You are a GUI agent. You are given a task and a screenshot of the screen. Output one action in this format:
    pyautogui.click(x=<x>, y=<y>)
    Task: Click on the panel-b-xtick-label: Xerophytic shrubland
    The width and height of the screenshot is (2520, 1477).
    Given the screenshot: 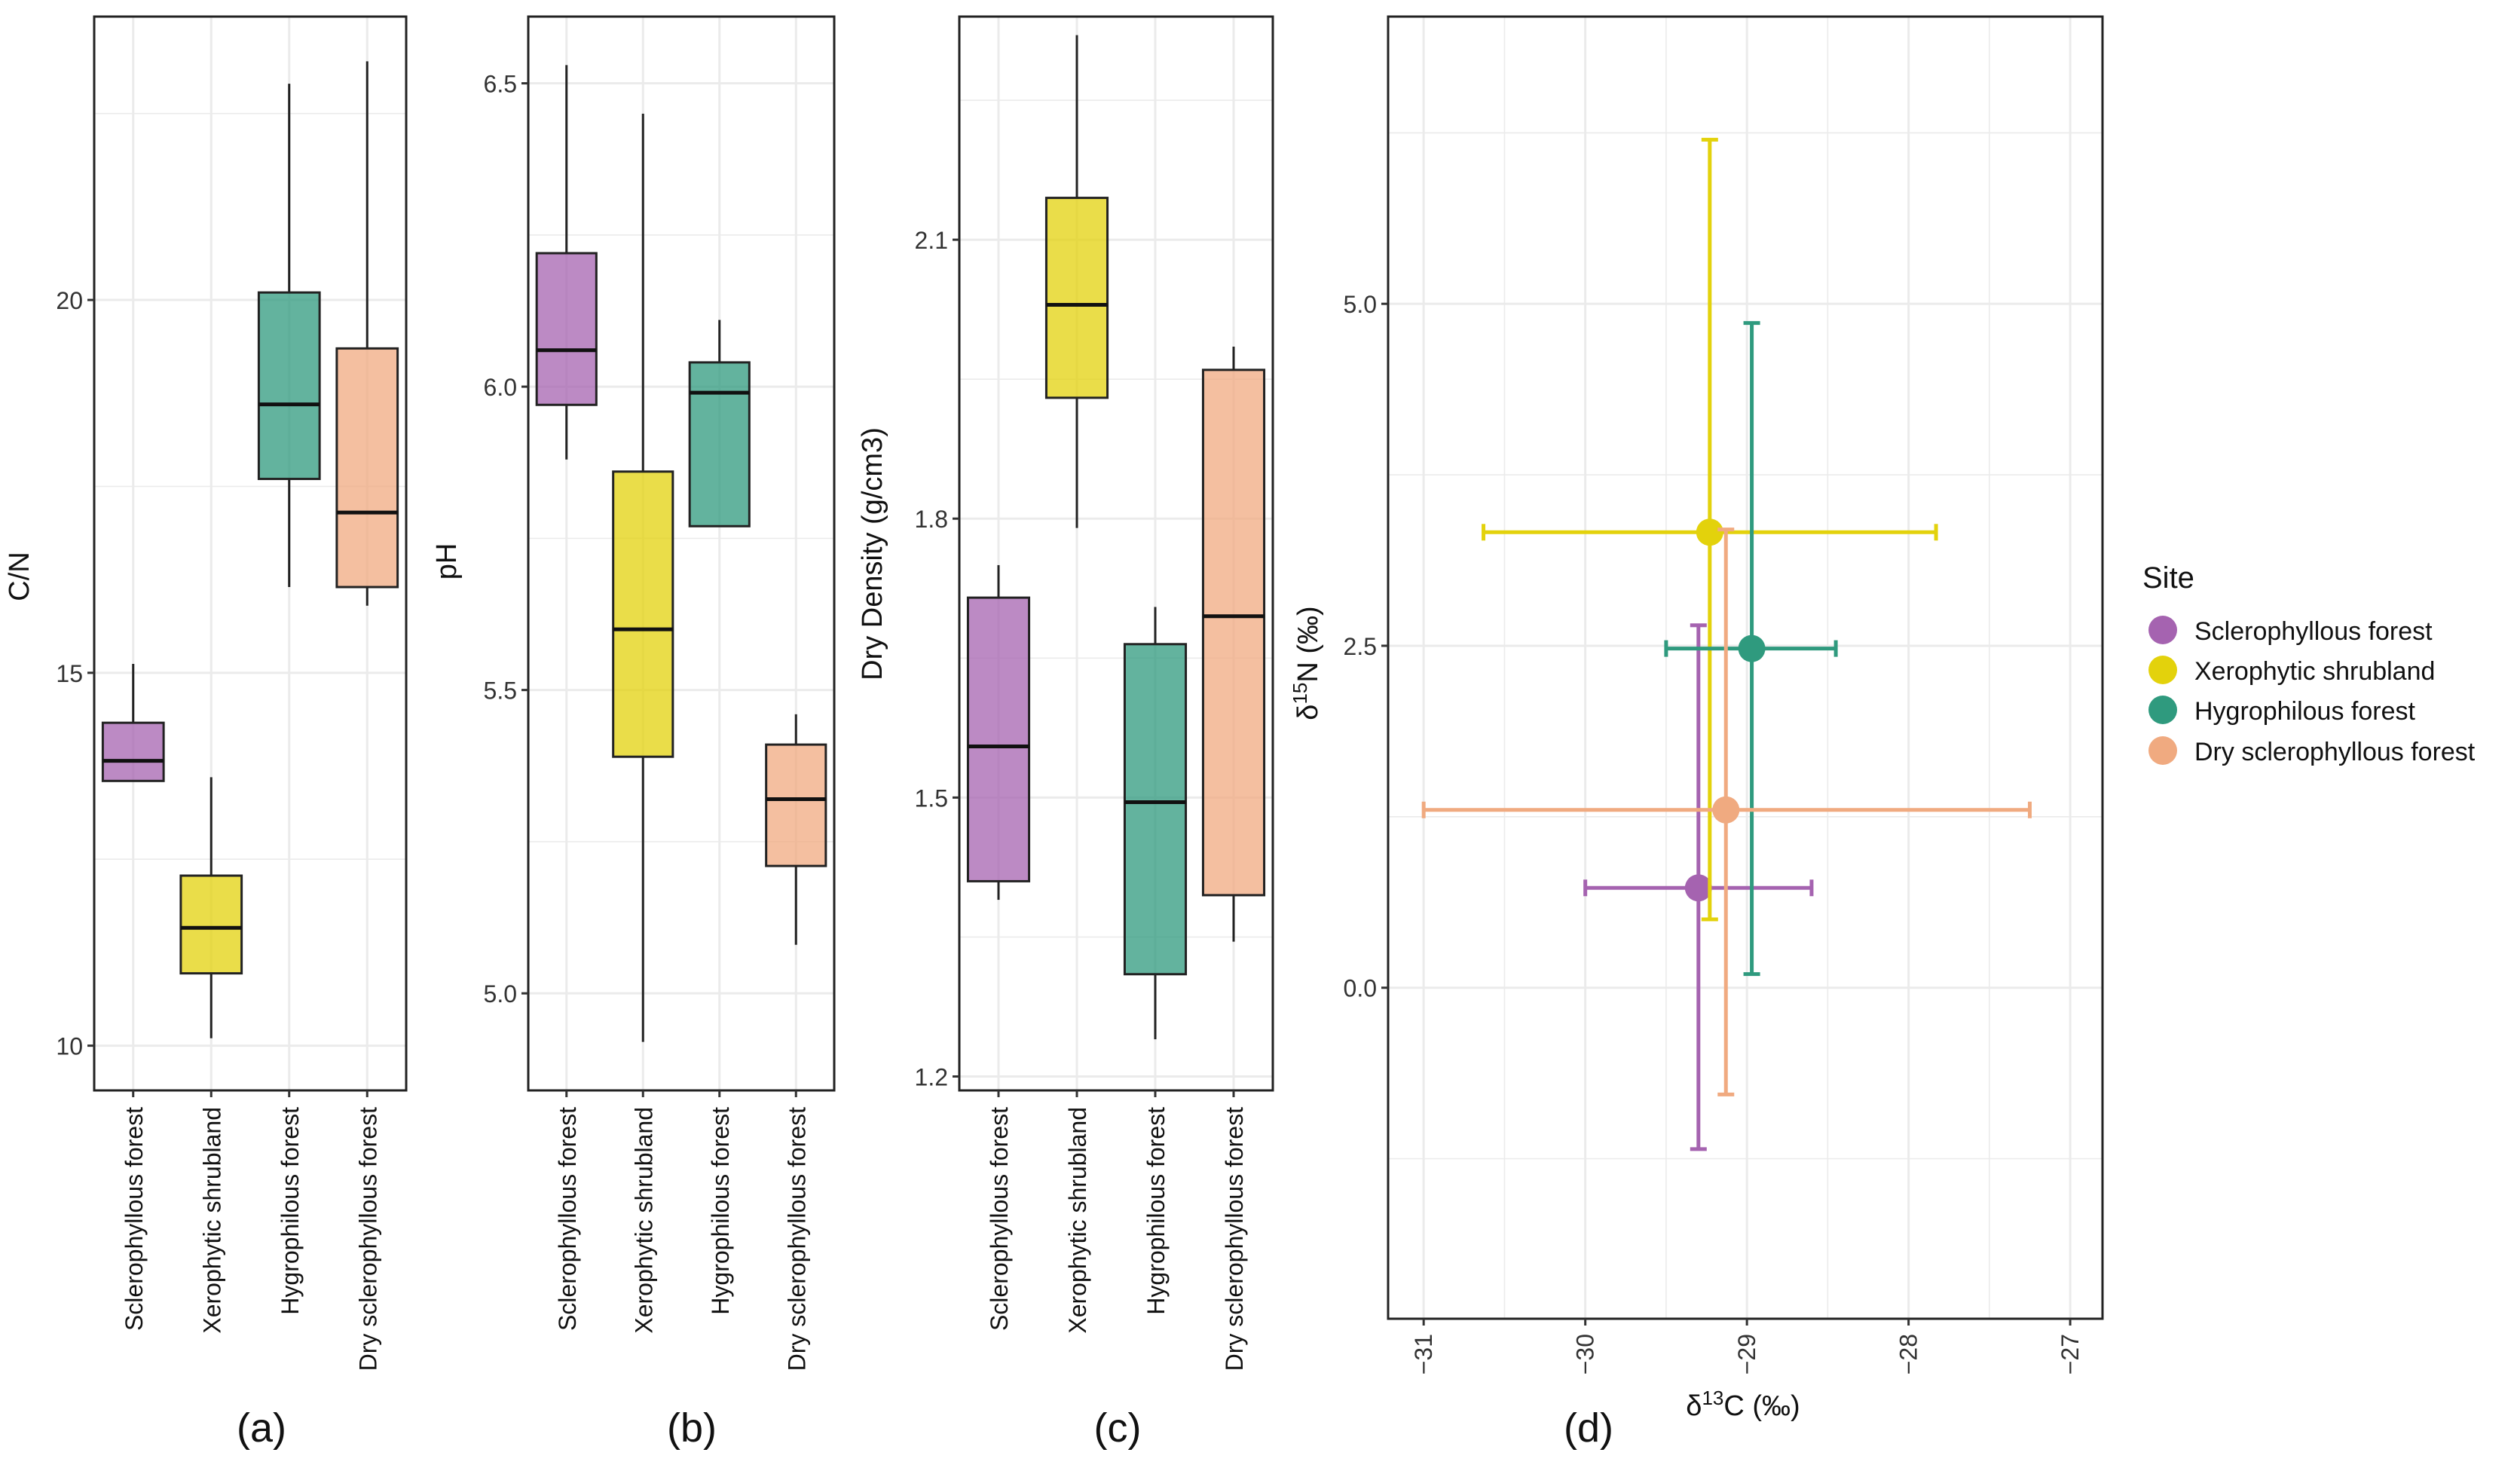 What is the action you would take?
    pyautogui.click(x=643, y=1220)
    